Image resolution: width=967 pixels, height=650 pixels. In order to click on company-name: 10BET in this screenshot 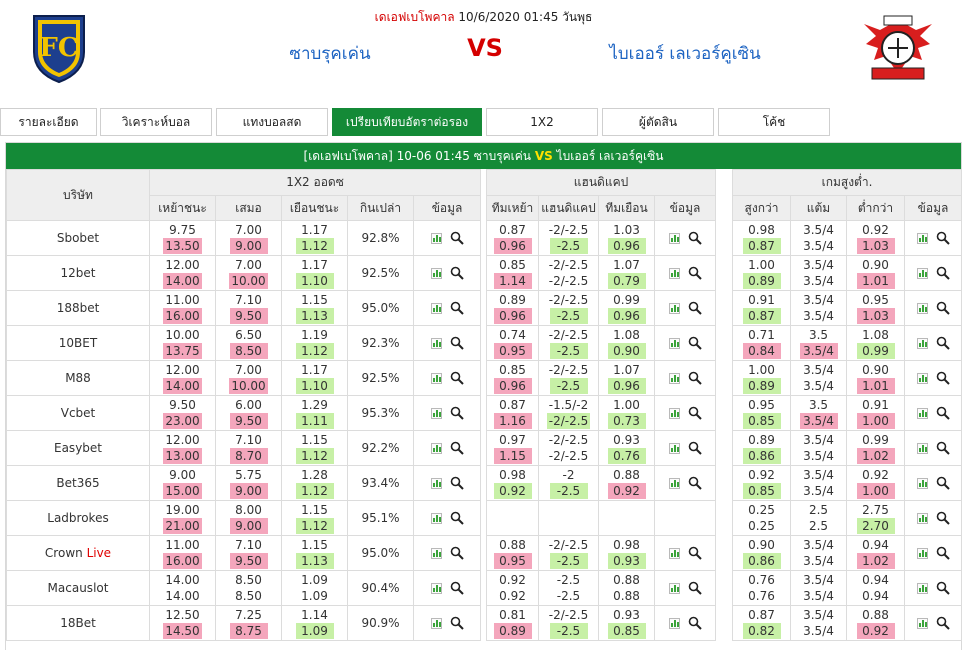, I will do `click(78, 343)`.